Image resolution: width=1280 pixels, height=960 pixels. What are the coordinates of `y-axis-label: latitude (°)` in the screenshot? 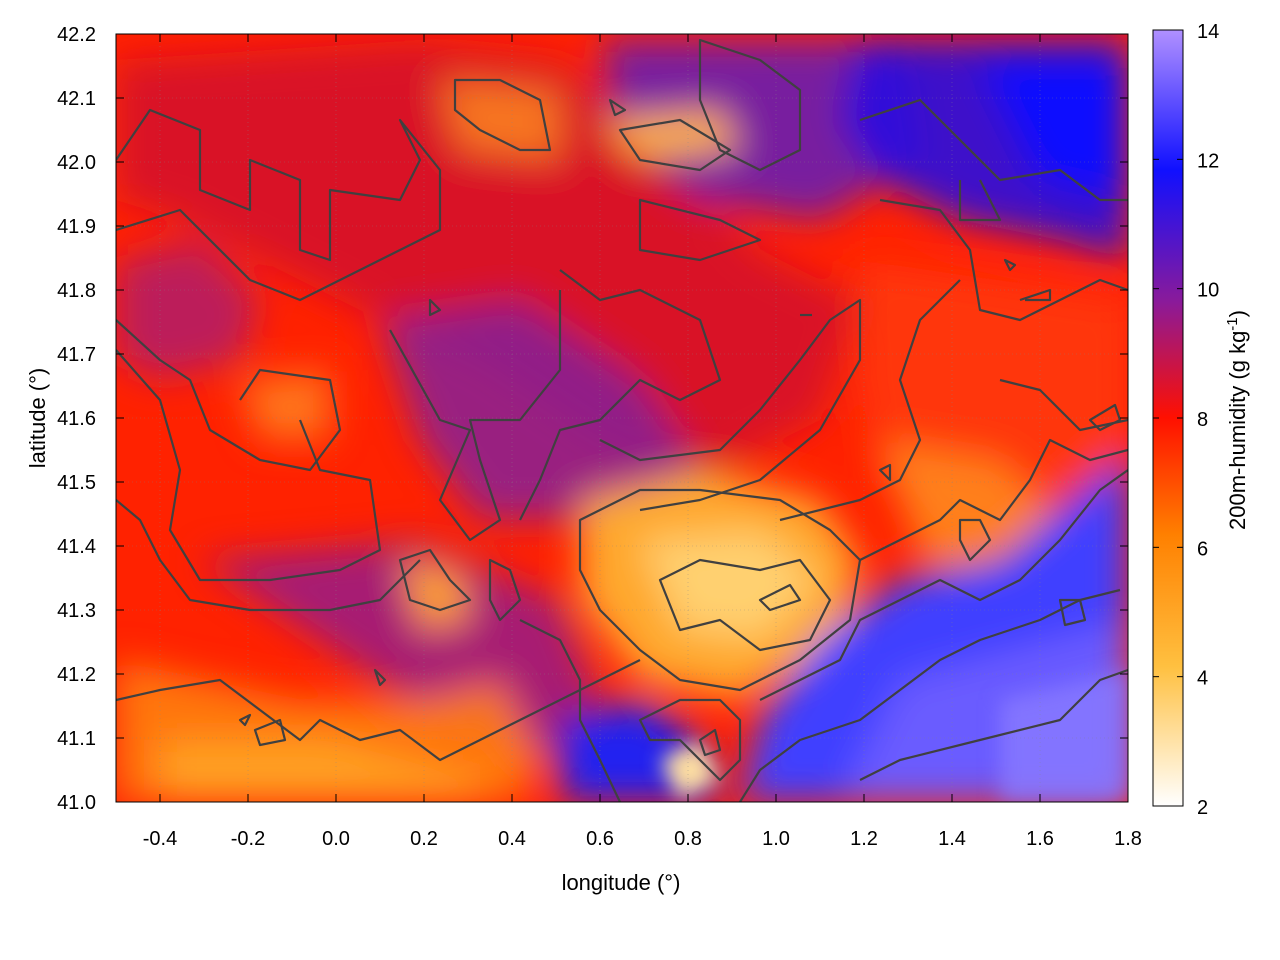 It's located at (37, 418).